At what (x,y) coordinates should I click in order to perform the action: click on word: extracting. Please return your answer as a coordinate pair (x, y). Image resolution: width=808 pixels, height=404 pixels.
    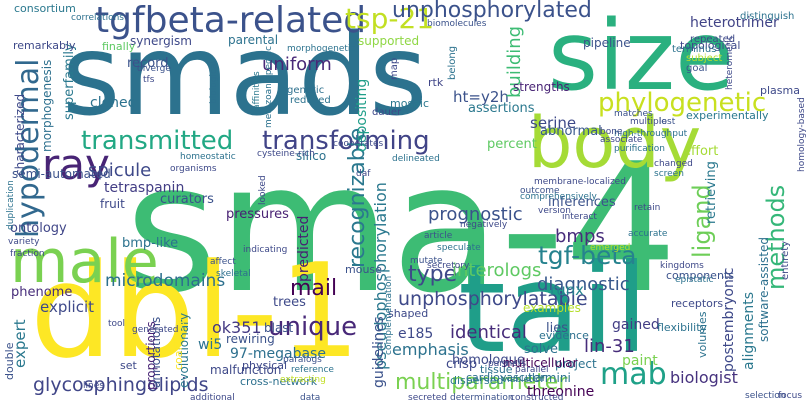
    Looking at the image, I should click on (303, 380).